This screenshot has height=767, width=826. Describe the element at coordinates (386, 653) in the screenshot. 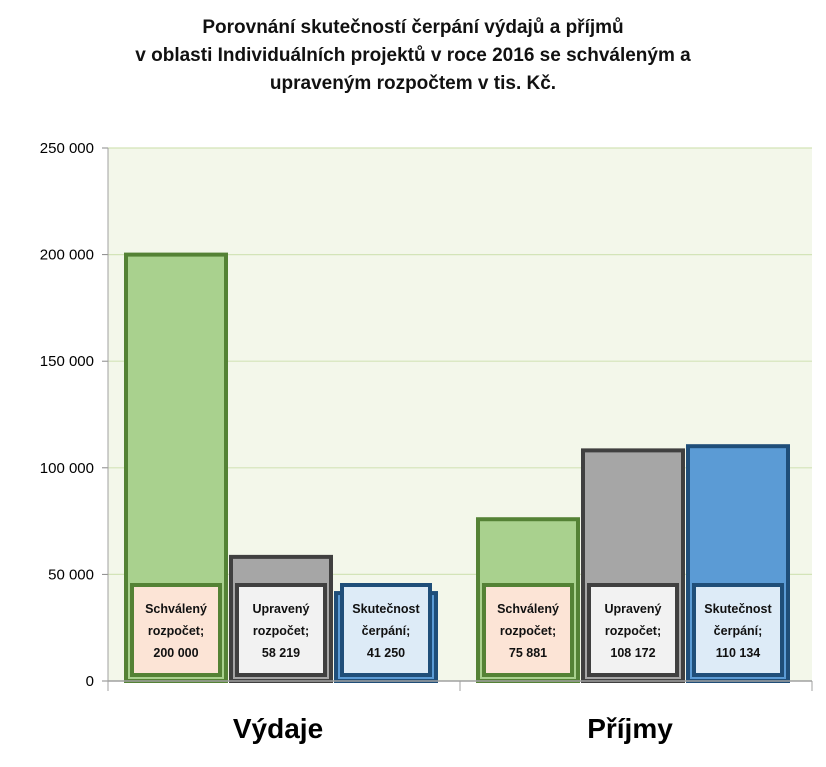

I see `data-label-value: 41 250` at that location.